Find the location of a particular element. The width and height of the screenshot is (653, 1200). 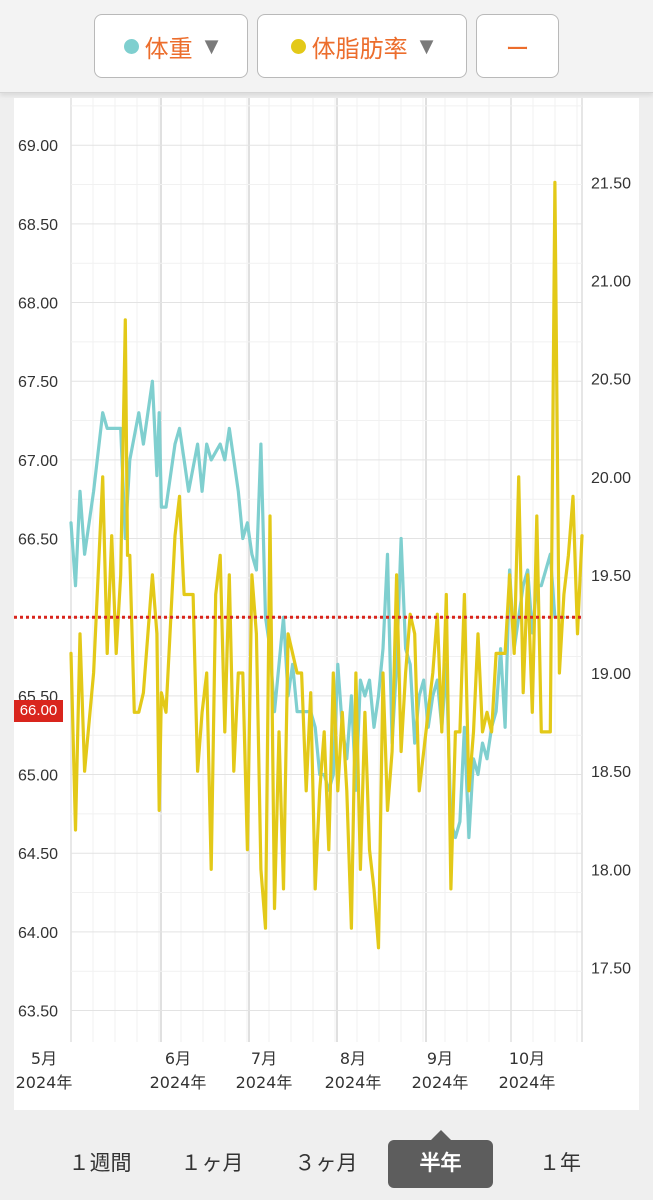

third-series-label: ー is located at coordinates (517, 48).